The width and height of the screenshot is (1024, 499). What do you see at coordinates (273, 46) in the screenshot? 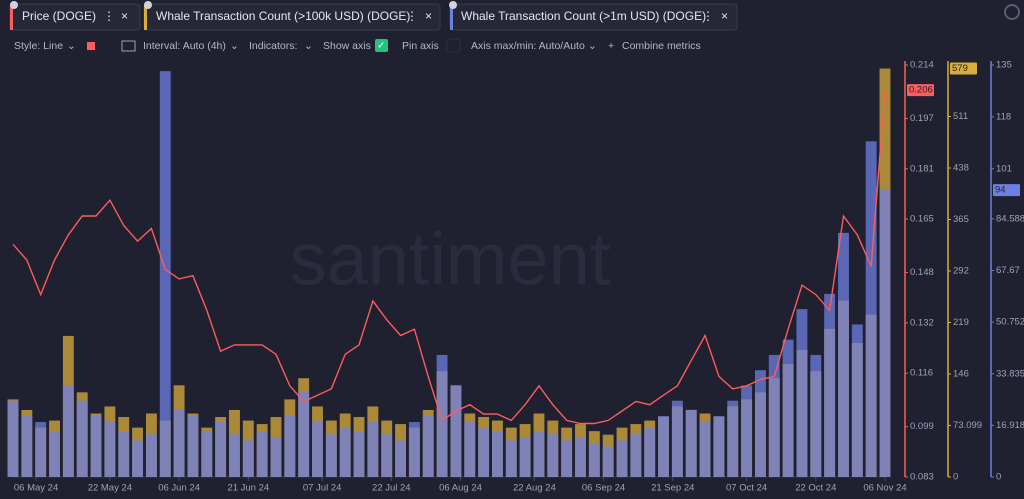
I see `indicators-select: Indicators:` at bounding box center [273, 46].